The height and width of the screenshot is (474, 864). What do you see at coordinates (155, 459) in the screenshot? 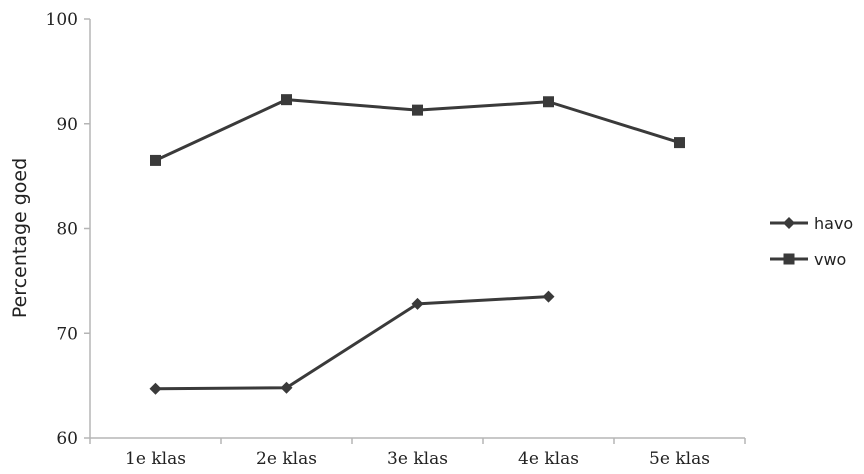
I see `x-tick-label: 1e klas` at bounding box center [155, 459].